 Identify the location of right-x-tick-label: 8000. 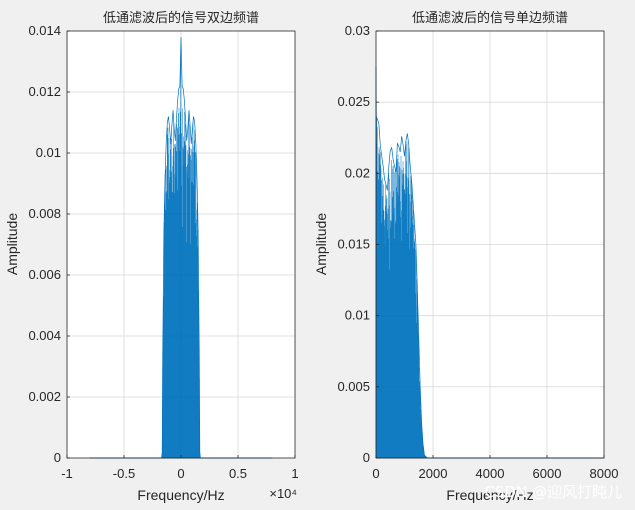
(604, 473).